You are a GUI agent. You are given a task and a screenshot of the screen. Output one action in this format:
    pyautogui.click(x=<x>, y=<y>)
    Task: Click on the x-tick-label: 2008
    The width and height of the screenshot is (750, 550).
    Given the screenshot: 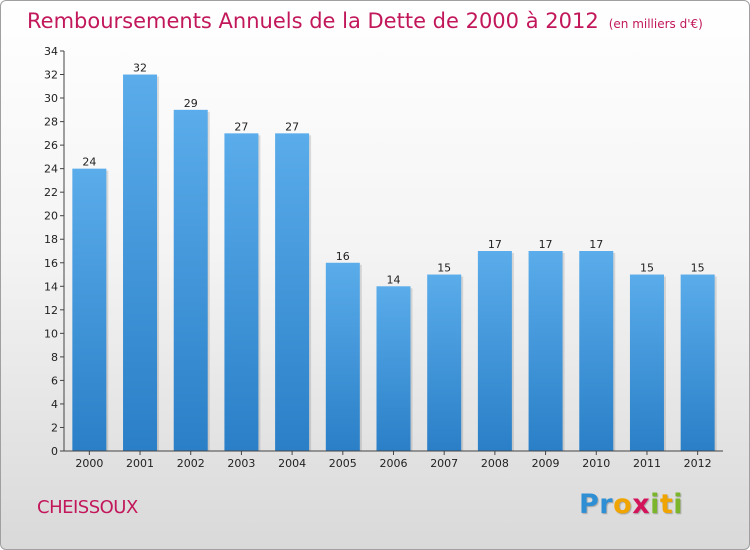 What is the action you would take?
    pyautogui.click(x=495, y=463)
    